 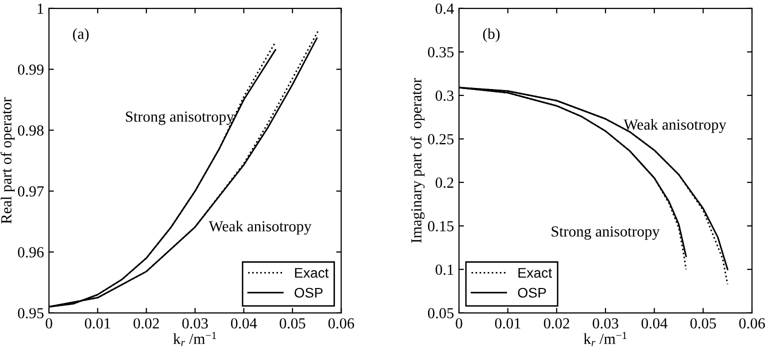 What do you see at coordinates (31, 69) in the screenshot?
I see `y-tick-label: 0.99` at bounding box center [31, 69].